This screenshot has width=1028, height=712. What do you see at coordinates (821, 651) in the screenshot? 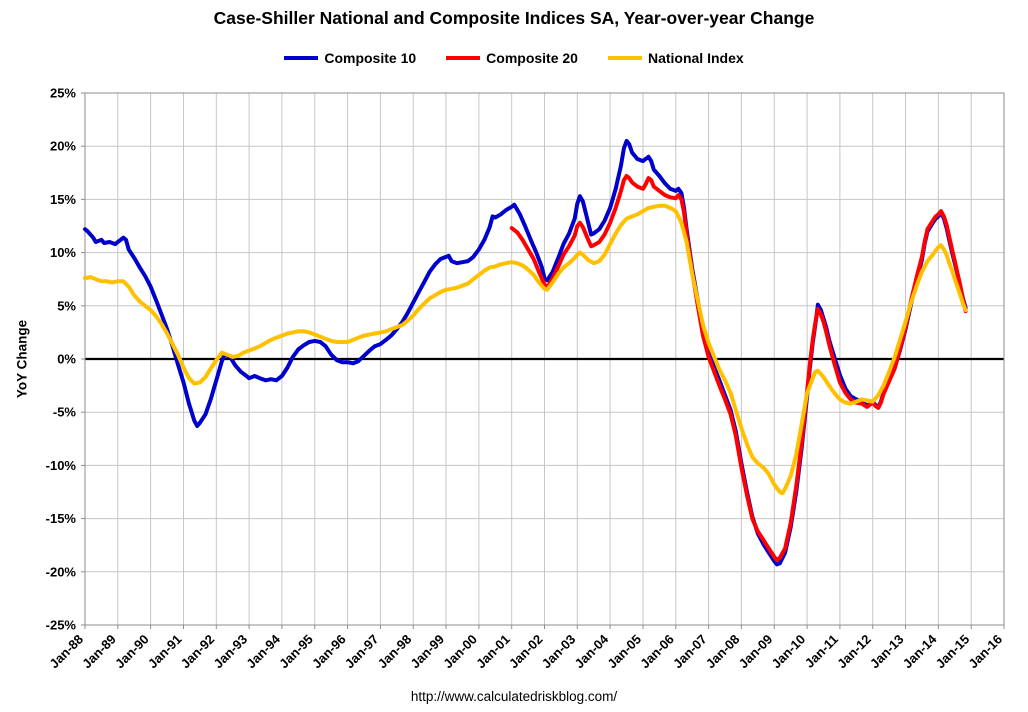
I see `x-tick-label: Jan-11` at bounding box center [821, 651].